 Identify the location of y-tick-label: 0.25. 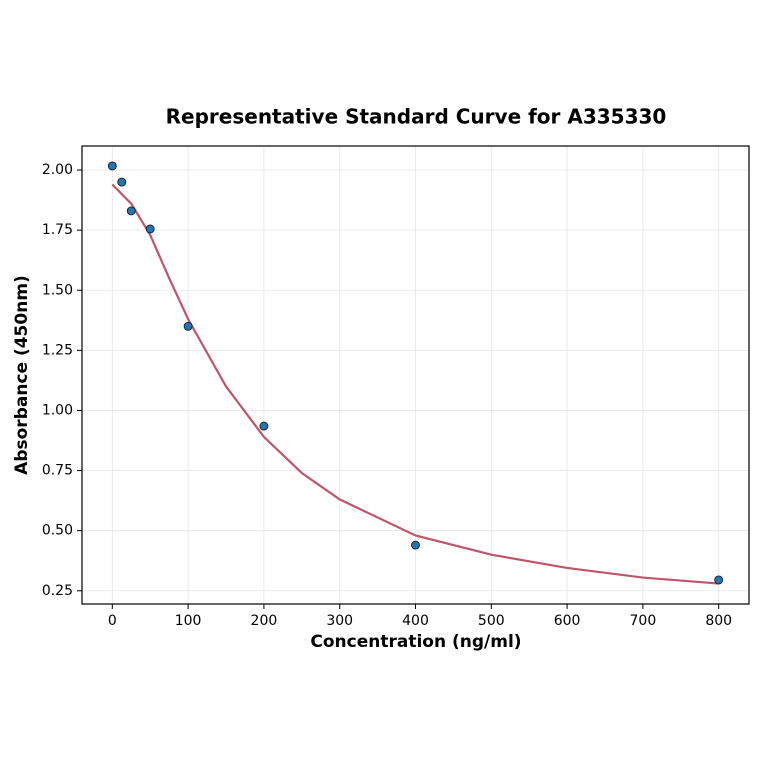
(57, 591).